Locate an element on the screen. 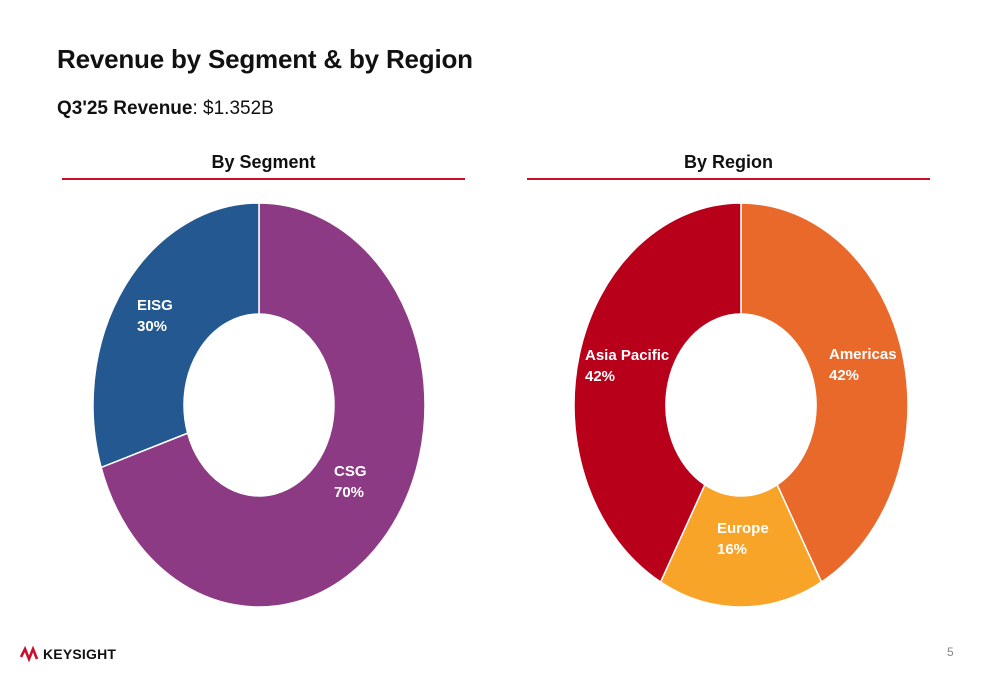  revenue-value: : $1.352B is located at coordinates (233, 108).